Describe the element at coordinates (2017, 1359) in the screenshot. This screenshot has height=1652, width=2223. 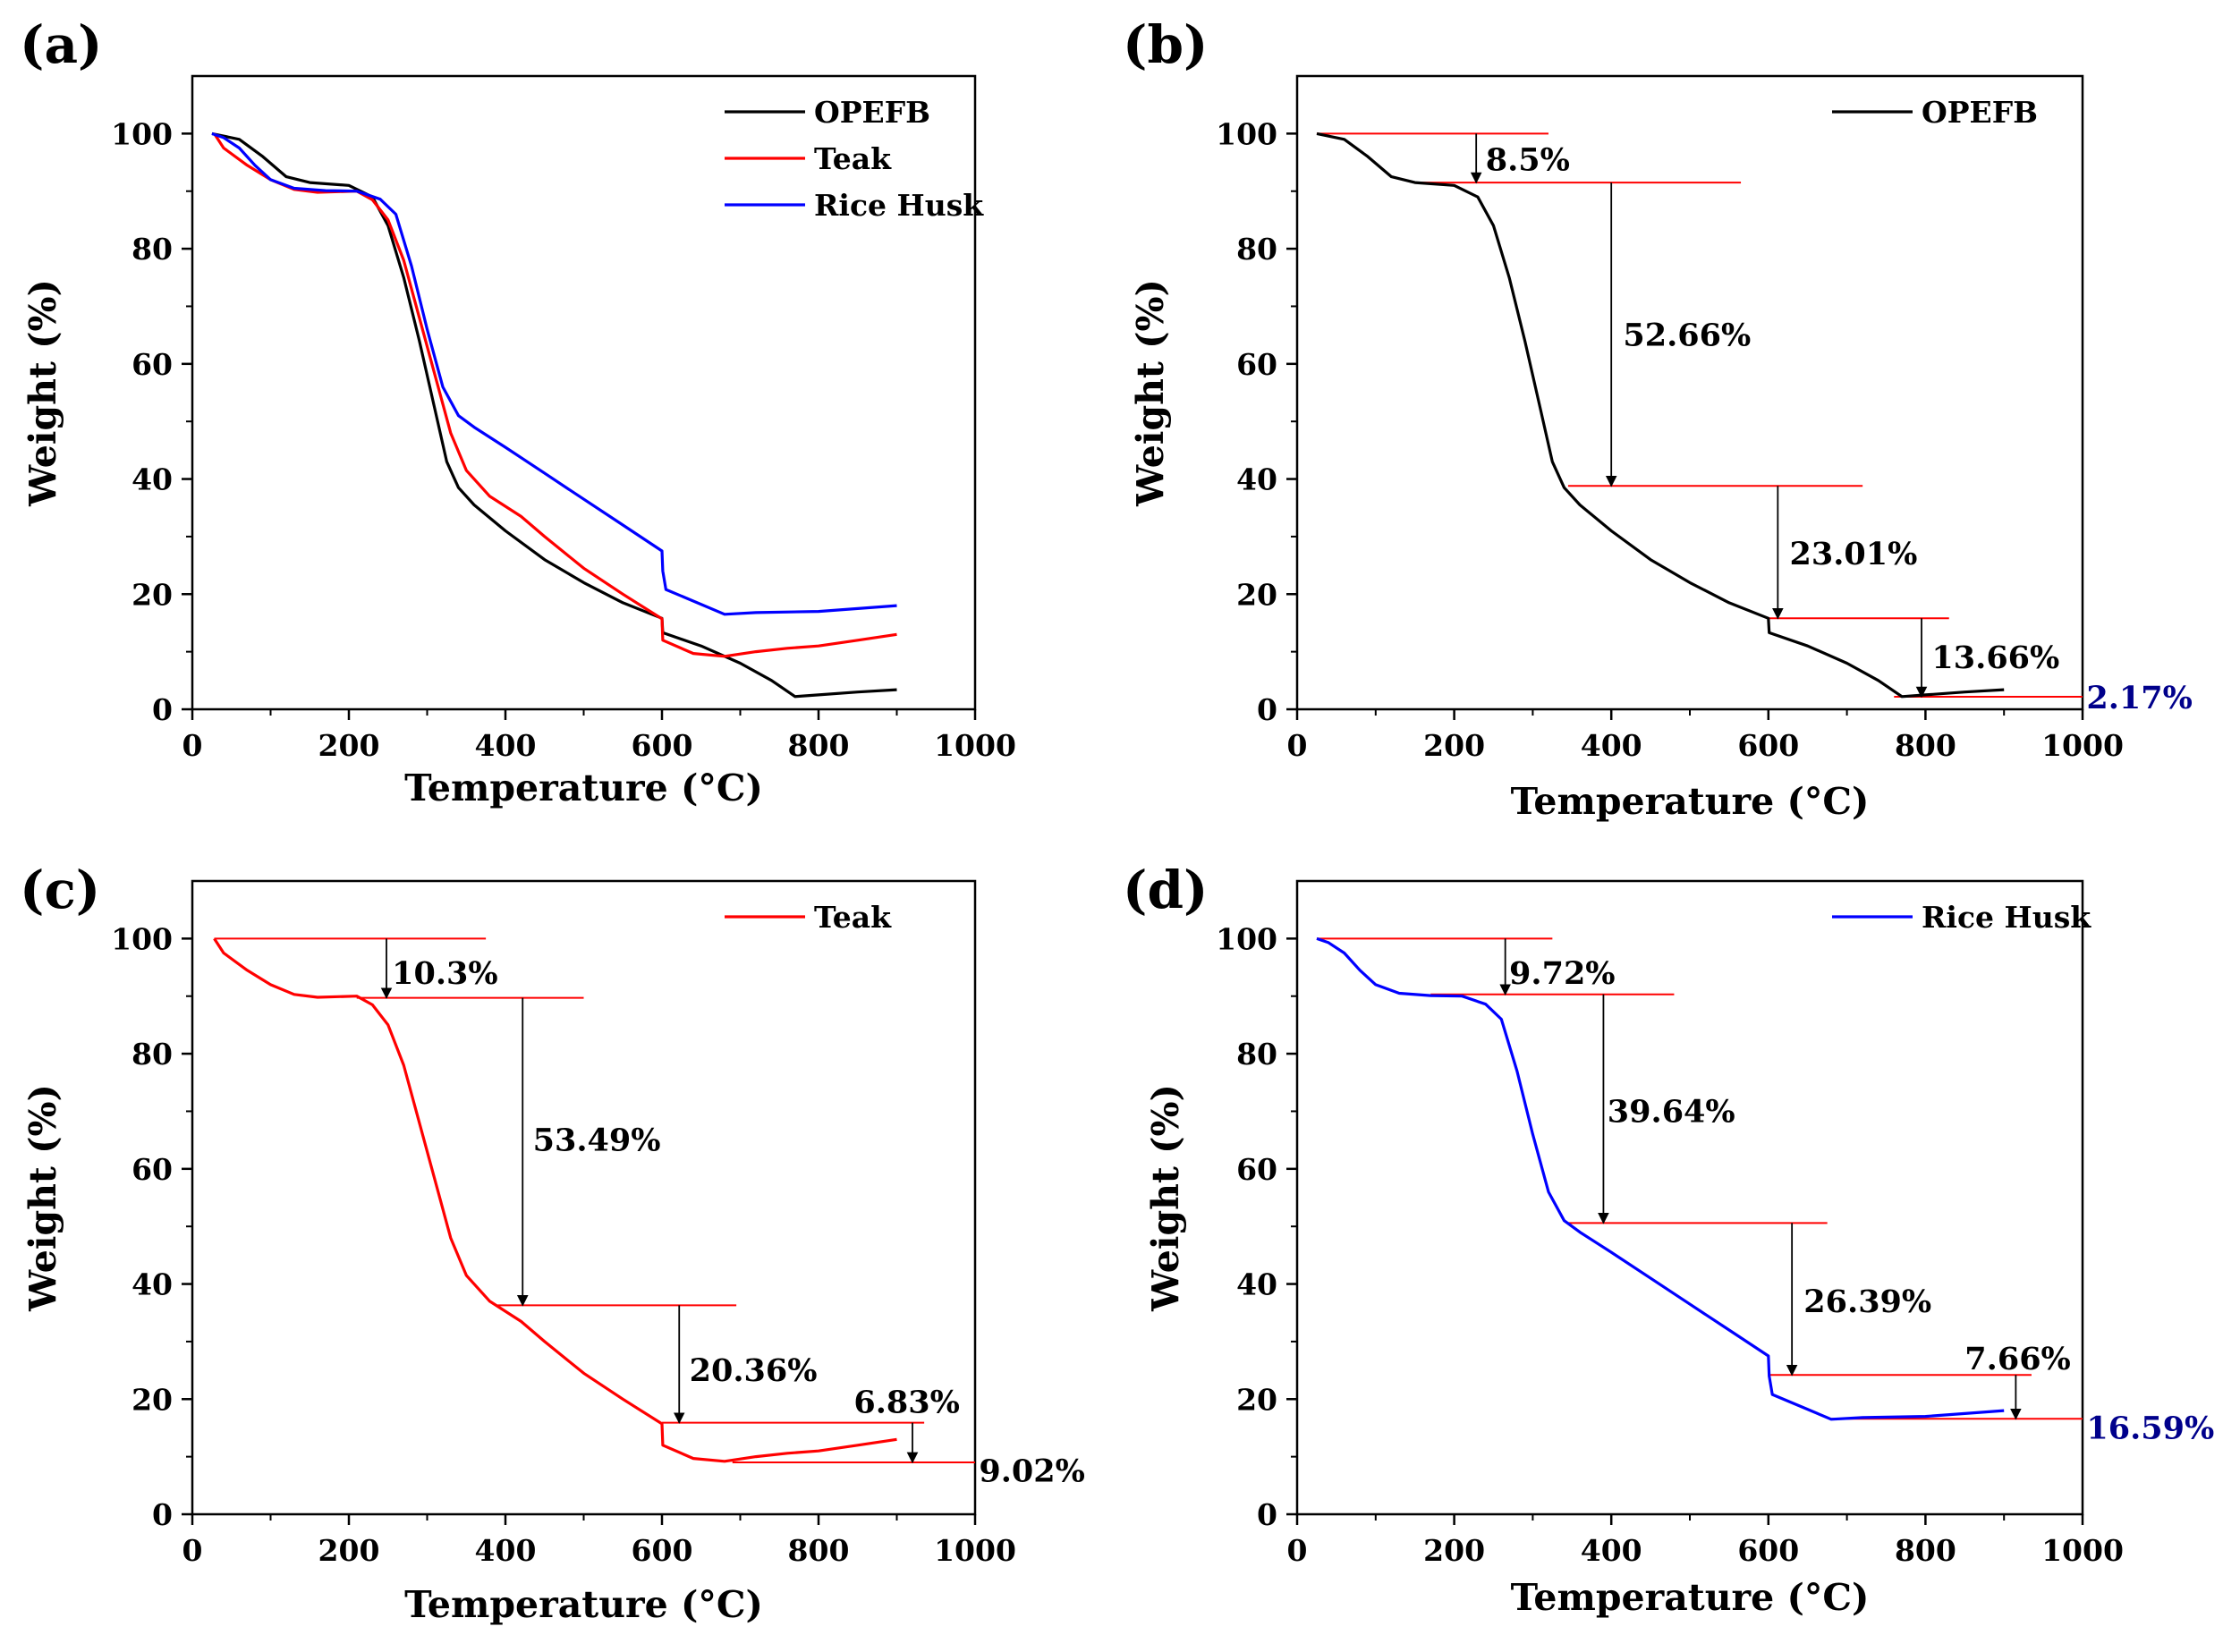
I see `mass-loss-annotation: 7.66%` at that location.